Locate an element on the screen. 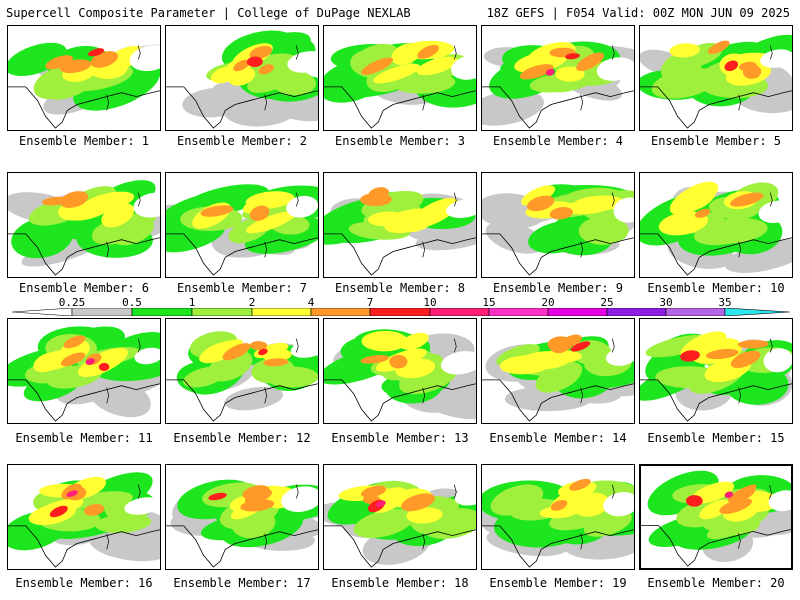 The image size is (800, 600). ensemble-member-caption: Ensemble Member: 14 is located at coordinates (558, 438).